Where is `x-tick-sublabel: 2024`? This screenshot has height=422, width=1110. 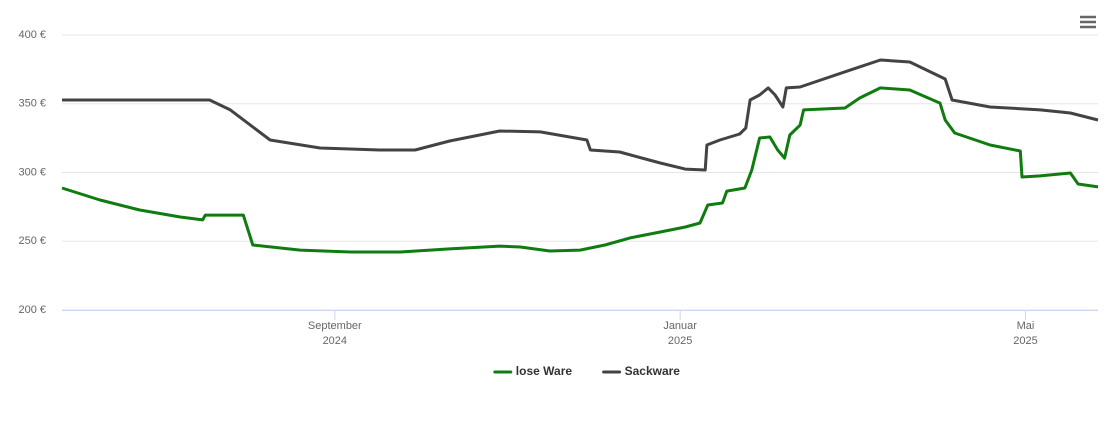
x-tick-sublabel: 2024 is located at coordinates (335, 341).